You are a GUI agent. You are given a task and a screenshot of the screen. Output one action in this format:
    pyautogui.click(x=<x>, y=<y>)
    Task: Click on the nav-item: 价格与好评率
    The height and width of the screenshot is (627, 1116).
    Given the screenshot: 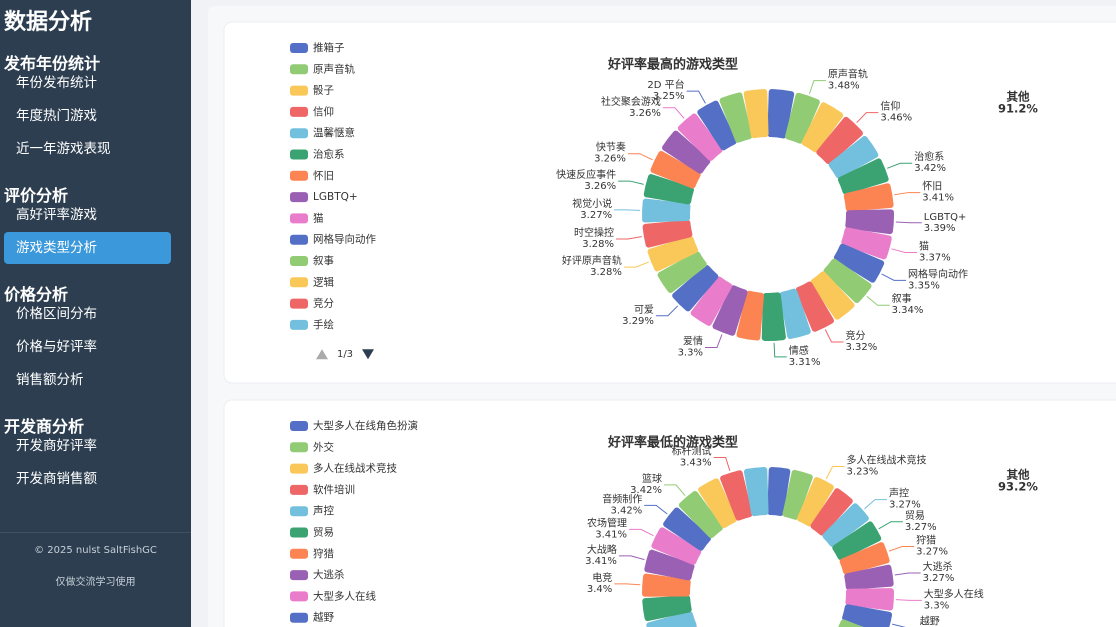 What is the action you would take?
    pyautogui.click(x=56, y=347)
    